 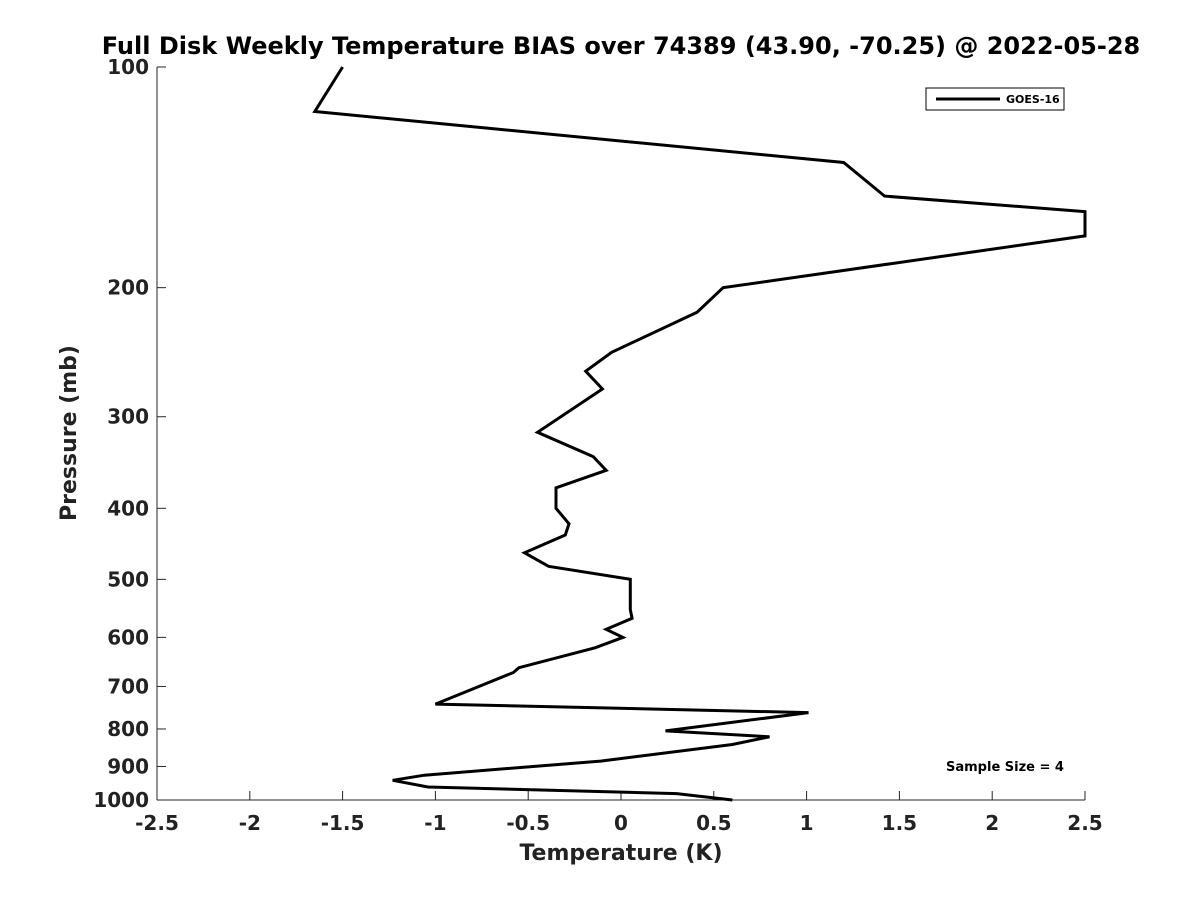 What do you see at coordinates (992, 823) in the screenshot?
I see `x-tick-label: 2` at bounding box center [992, 823].